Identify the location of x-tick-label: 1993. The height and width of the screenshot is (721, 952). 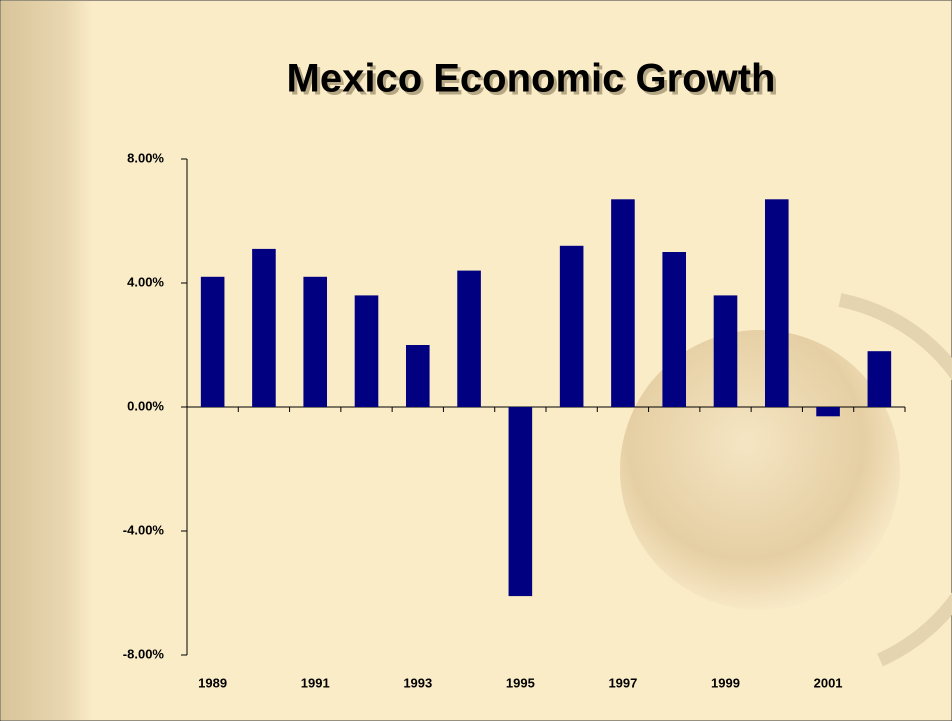
(417, 682).